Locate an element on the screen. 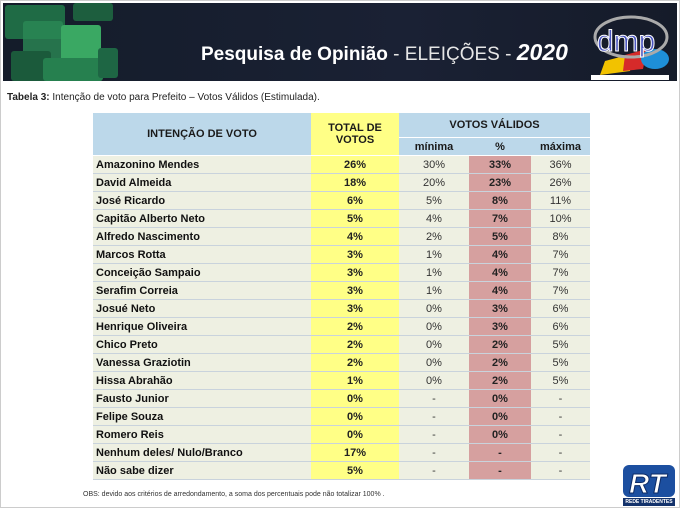 The height and width of the screenshot is (512, 680). candidate-name: Alfredo Nascimento is located at coordinates (202, 236).